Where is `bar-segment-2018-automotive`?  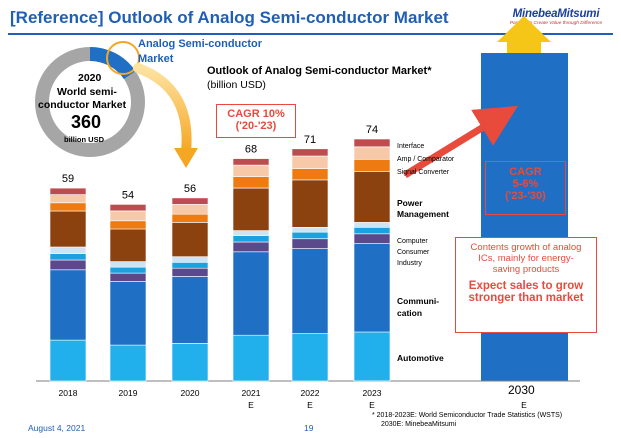 bar-segment-2018-automotive is located at coordinates (68, 360).